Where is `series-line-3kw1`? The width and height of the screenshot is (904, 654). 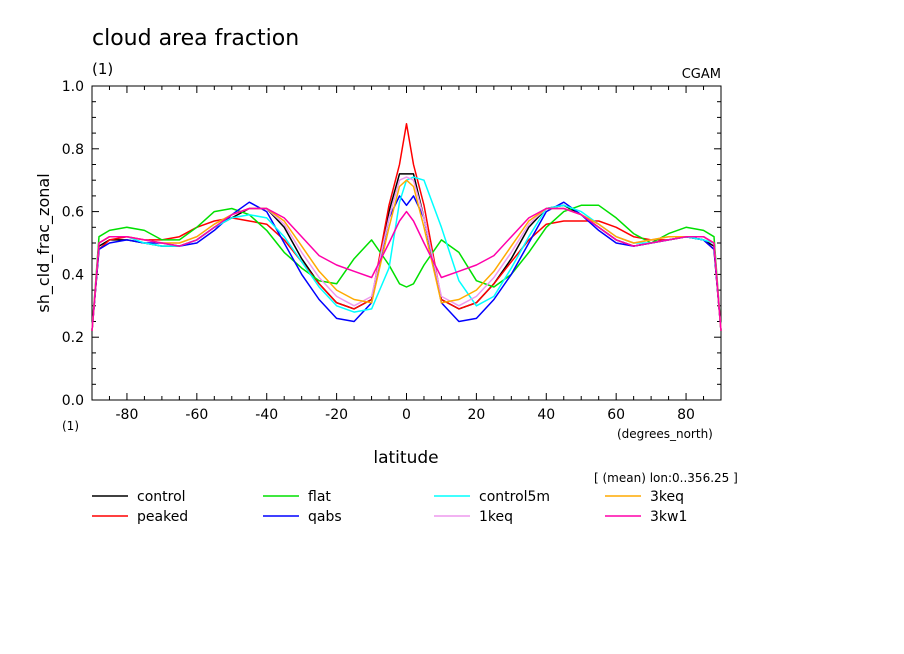 series-line-3kw1 is located at coordinates (406, 269).